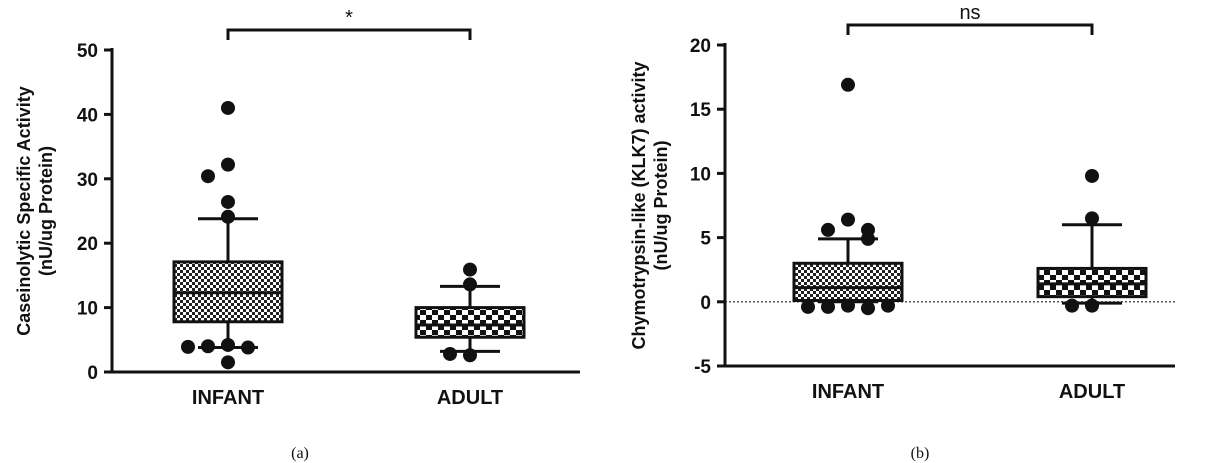  I want to click on panel-label: (a), so click(300, 453).